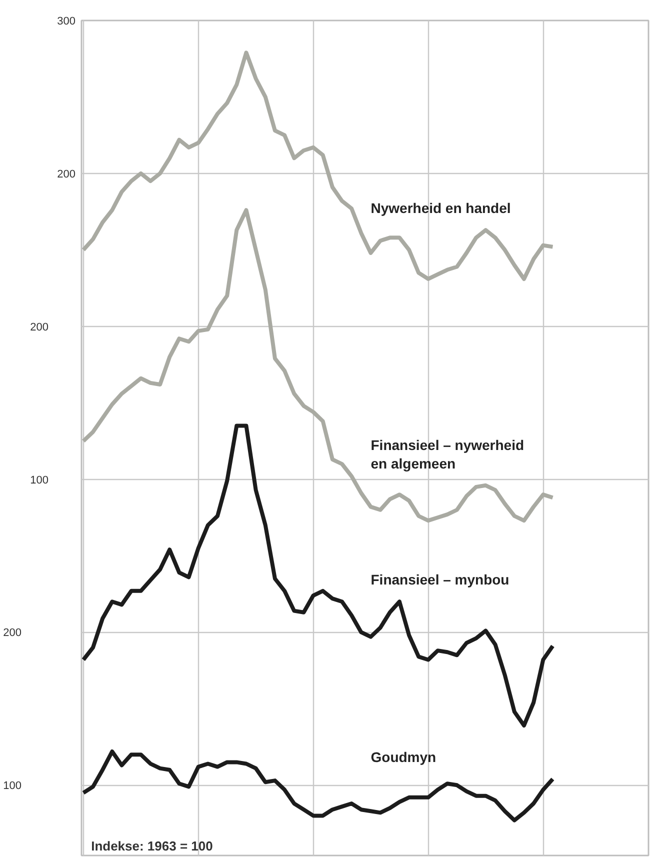 The width and height of the screenshot is (652, 859). I want to click on text: Finansieel – mynbou, so click(440, 580).